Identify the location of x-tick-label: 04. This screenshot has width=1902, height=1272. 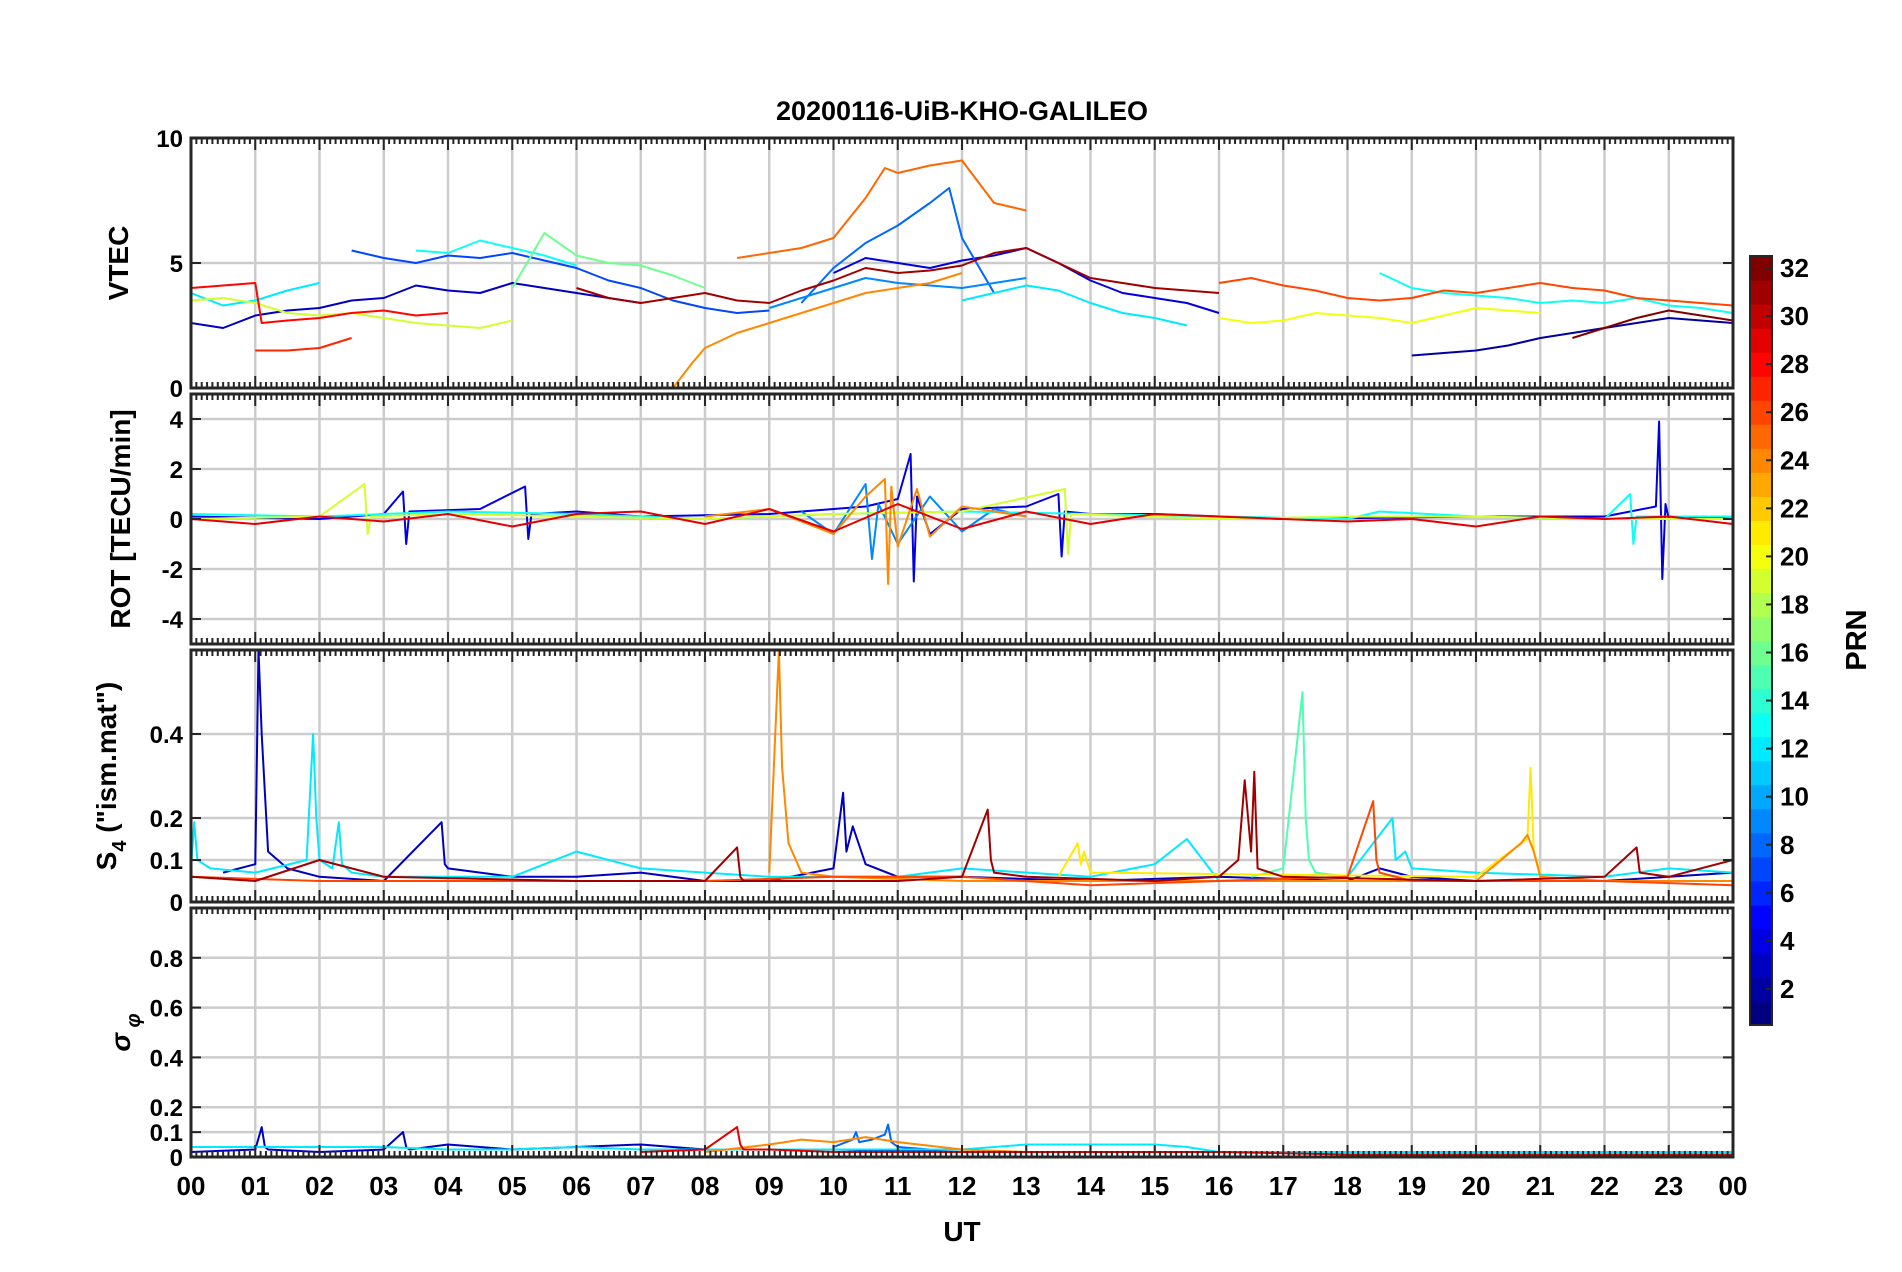
(448, 1186).